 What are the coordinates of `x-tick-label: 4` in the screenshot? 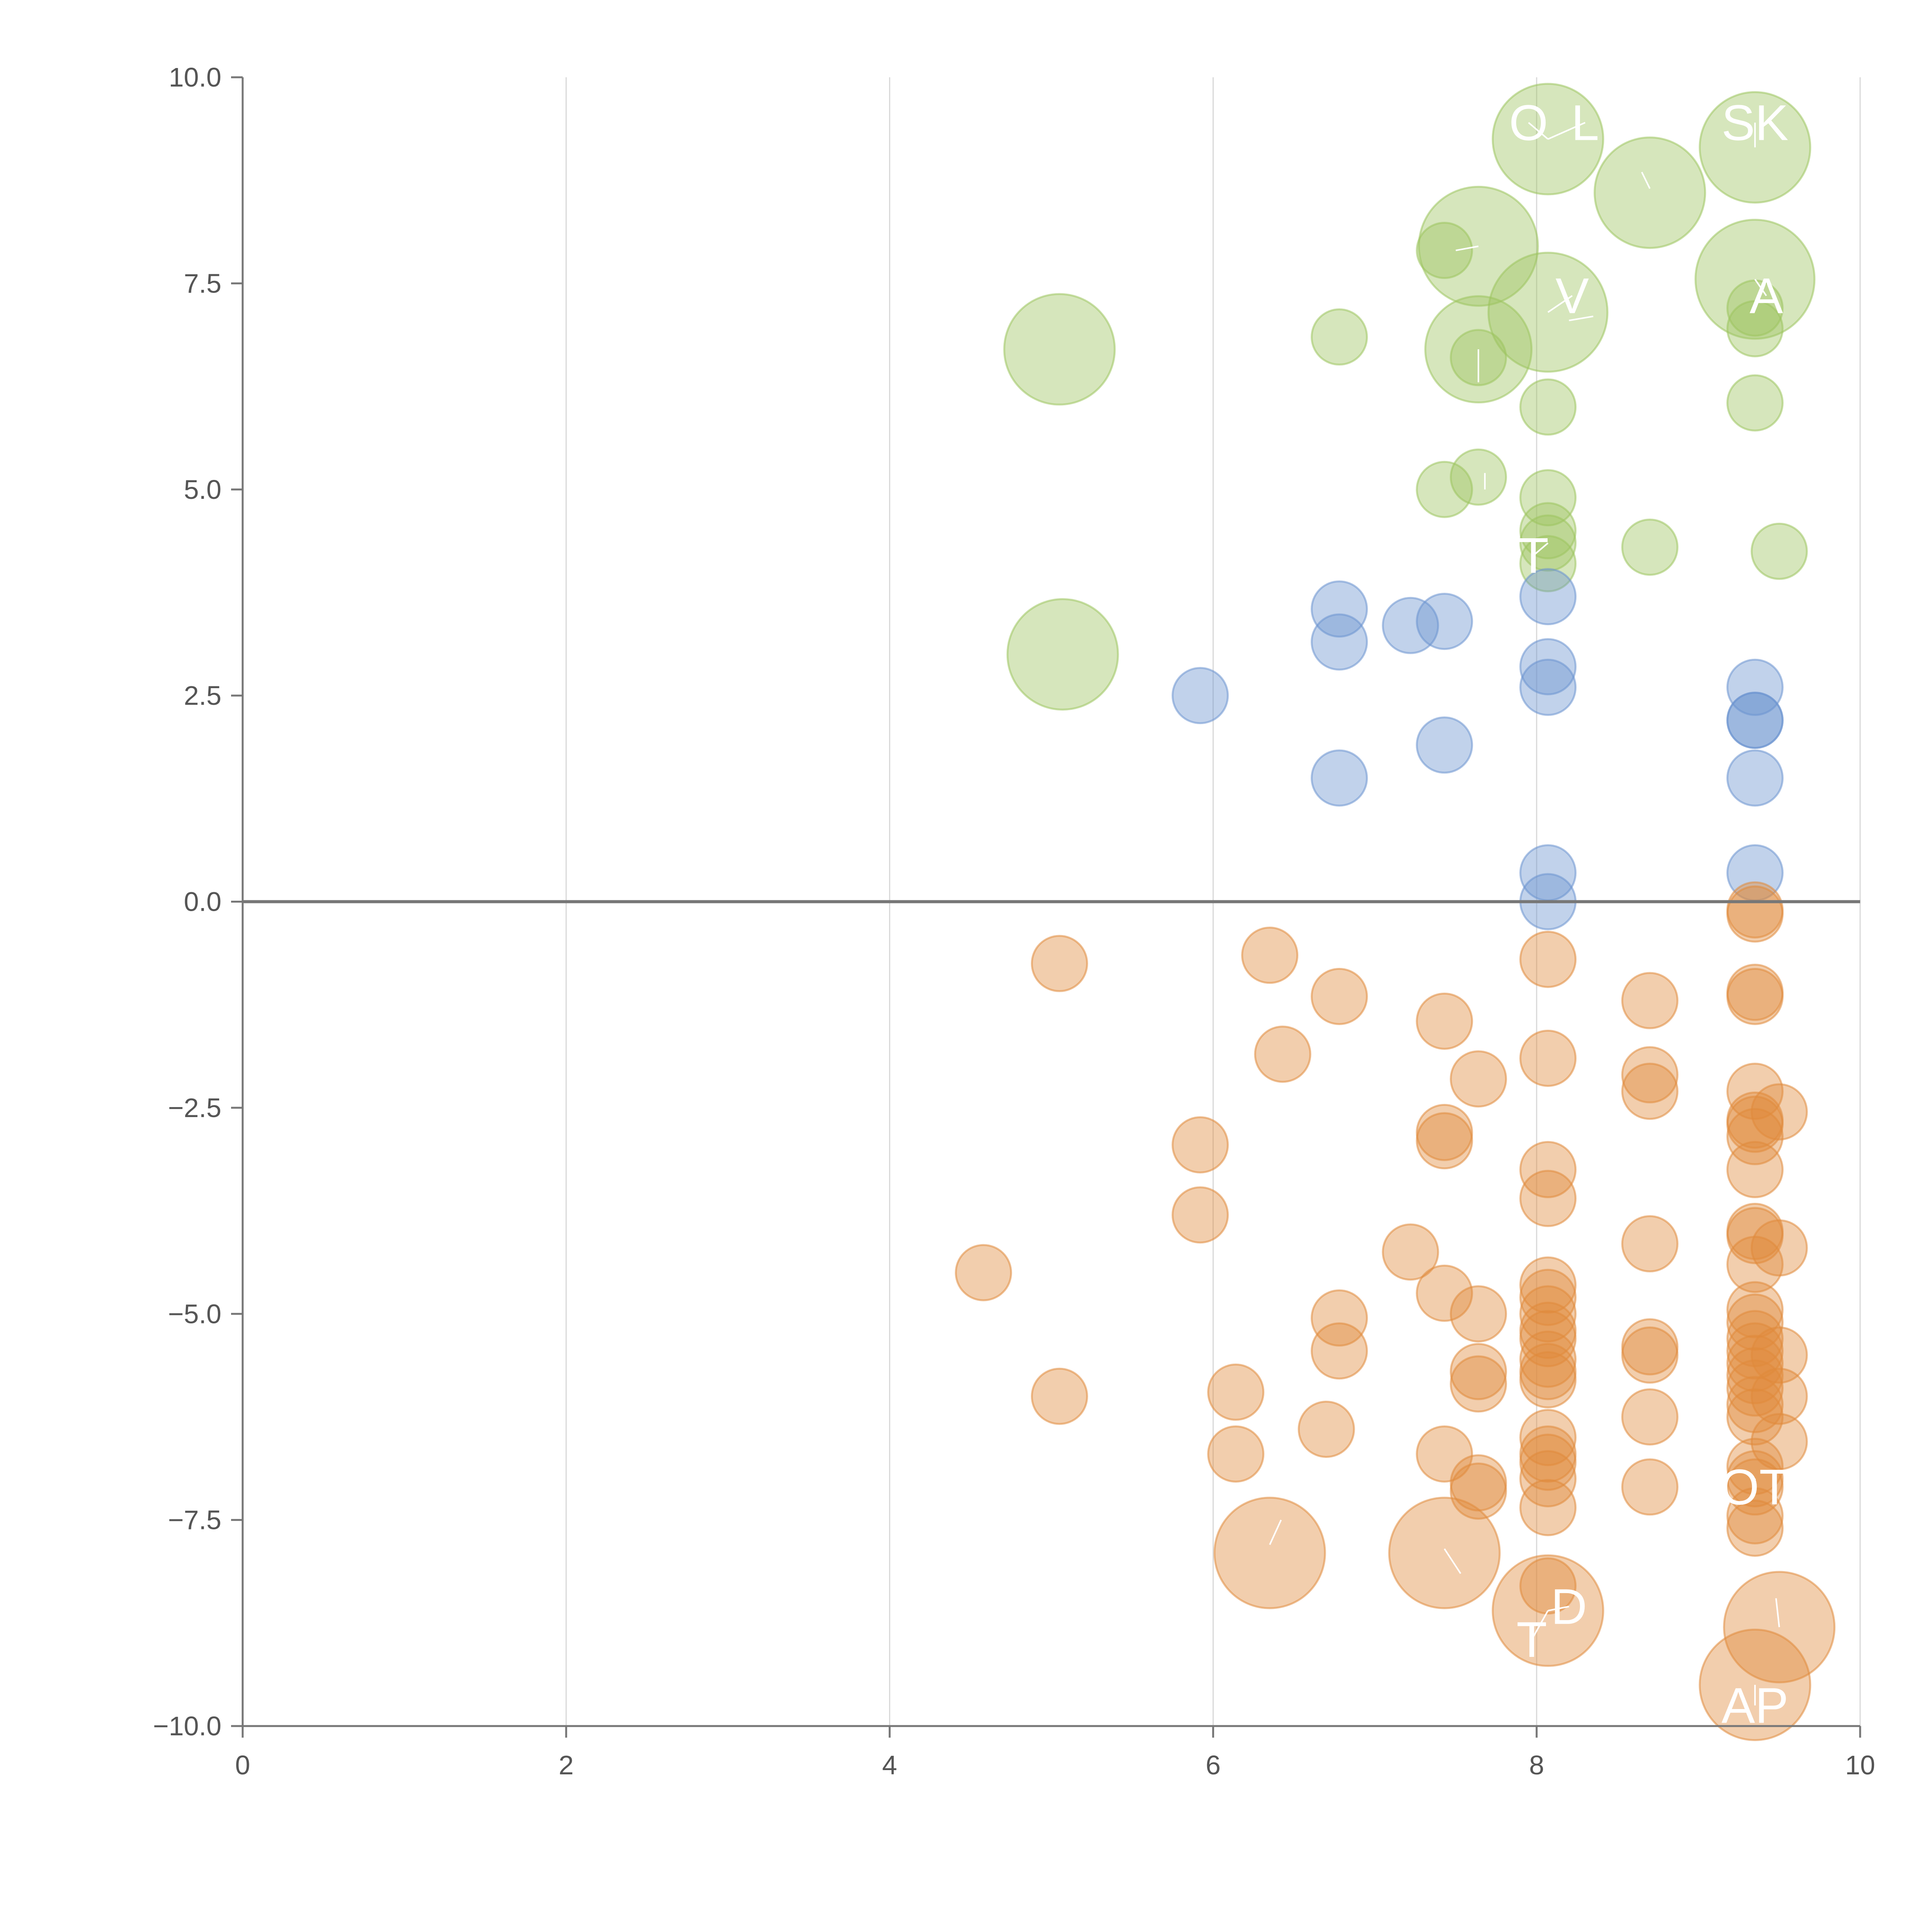 It's located at (890, 1765).